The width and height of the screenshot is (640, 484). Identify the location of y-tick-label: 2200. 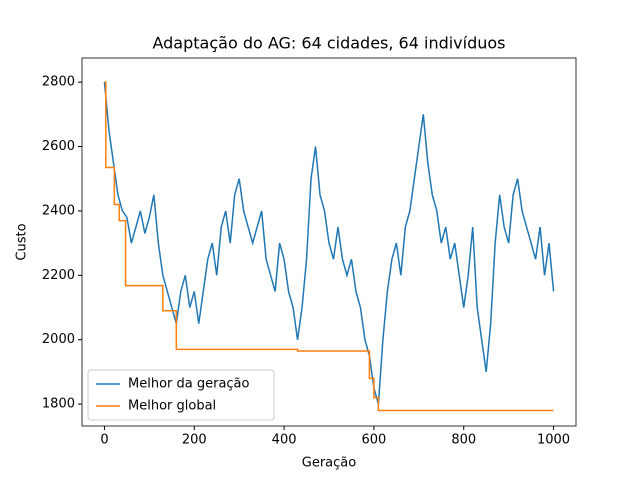
(58, 275).